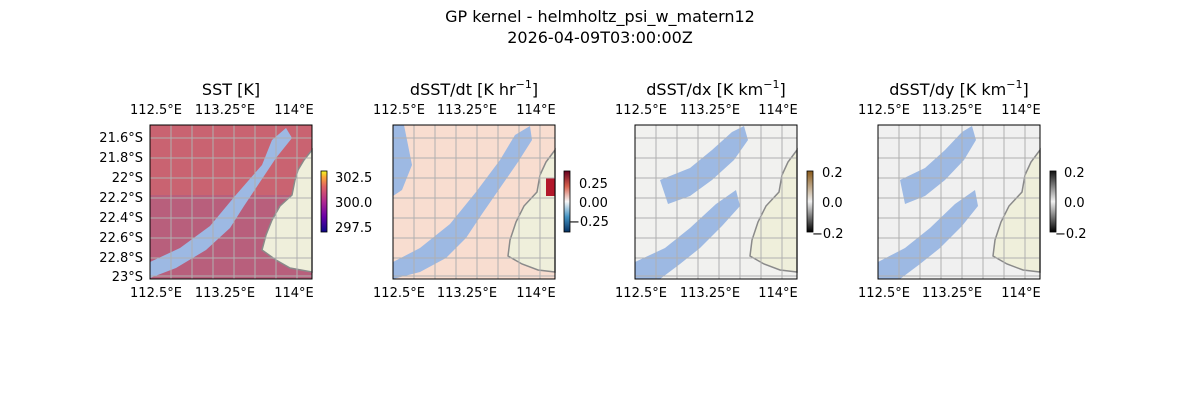 Image resolution: width=1200 pixels, height=405 pixels. I want to click on panel-2-title: dSST/dt [K hr−1], so click(474, 88).